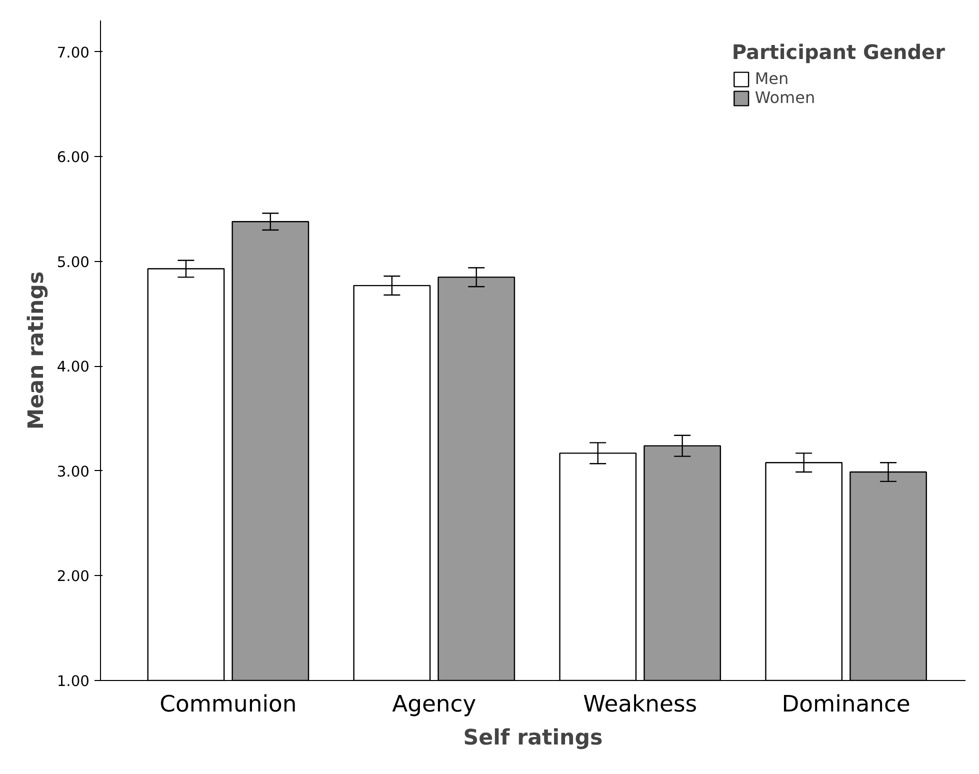 This screenshot has width=979, height=774. I want to click on y-tick-label: 1.00, so click(73, 681).